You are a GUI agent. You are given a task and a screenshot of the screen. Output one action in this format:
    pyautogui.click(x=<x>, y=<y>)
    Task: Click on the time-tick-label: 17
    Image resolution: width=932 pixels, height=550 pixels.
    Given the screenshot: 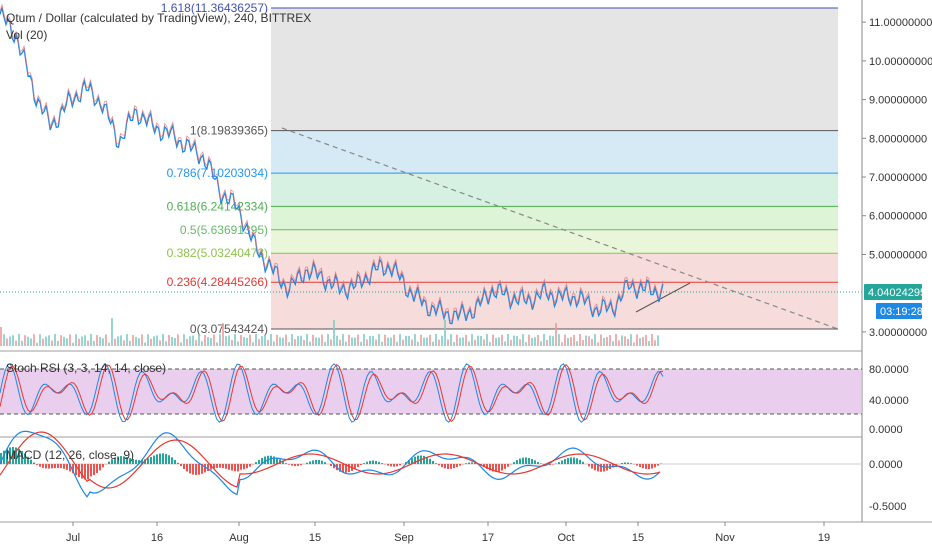 What is the action you would take?
    pyautogui.click(x=488, y=538)
    